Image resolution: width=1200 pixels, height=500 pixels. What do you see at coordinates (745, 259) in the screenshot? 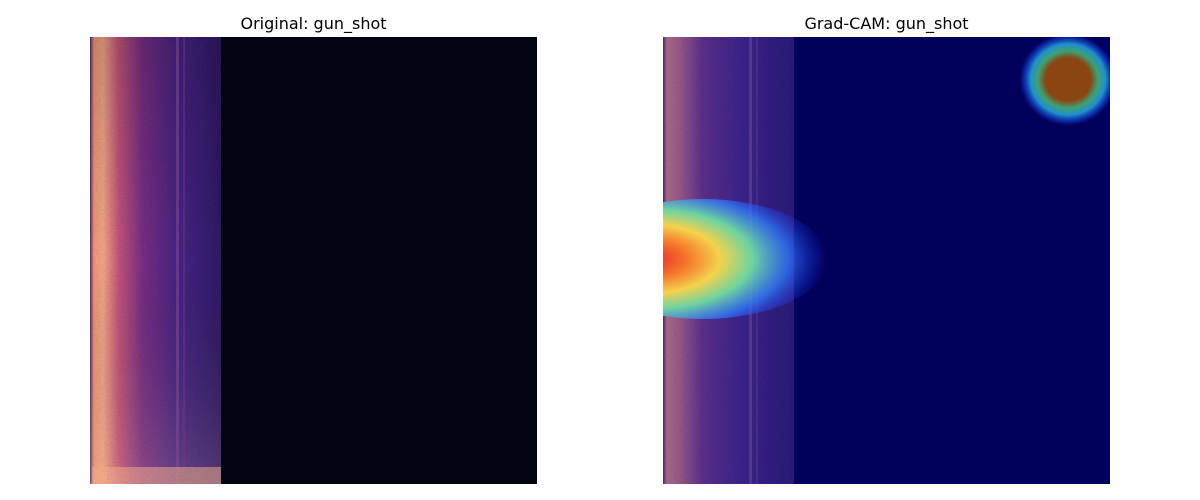
I see `gradcam-hotspot-left` at bounding box center [745, 259].